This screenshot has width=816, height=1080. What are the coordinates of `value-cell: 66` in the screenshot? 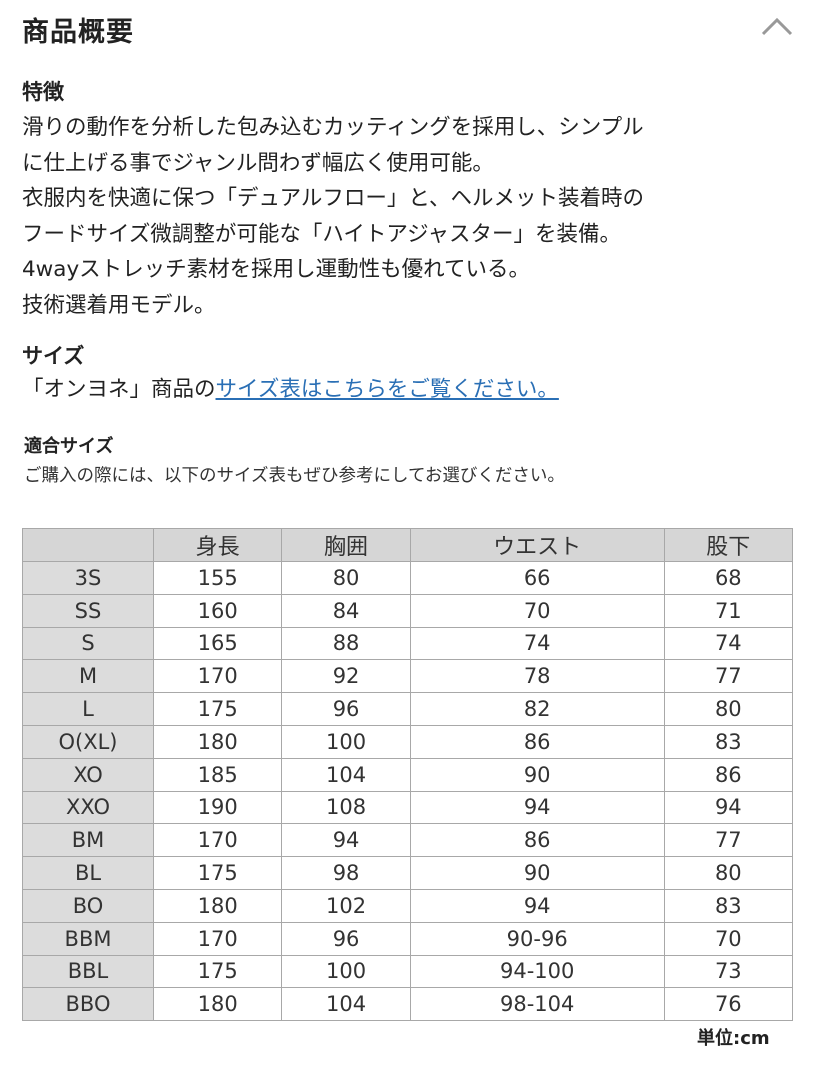 It's located at (537, 578).